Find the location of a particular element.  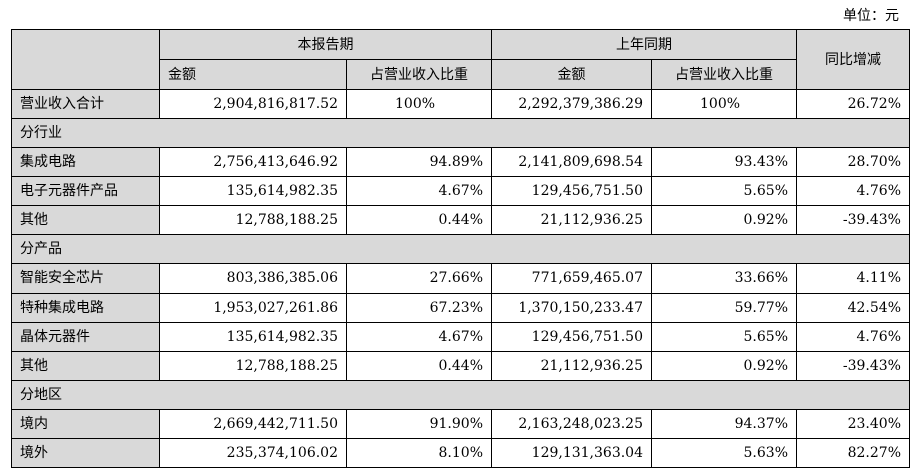

section-row-product: 分产品 is located at coordinates (460, 249).